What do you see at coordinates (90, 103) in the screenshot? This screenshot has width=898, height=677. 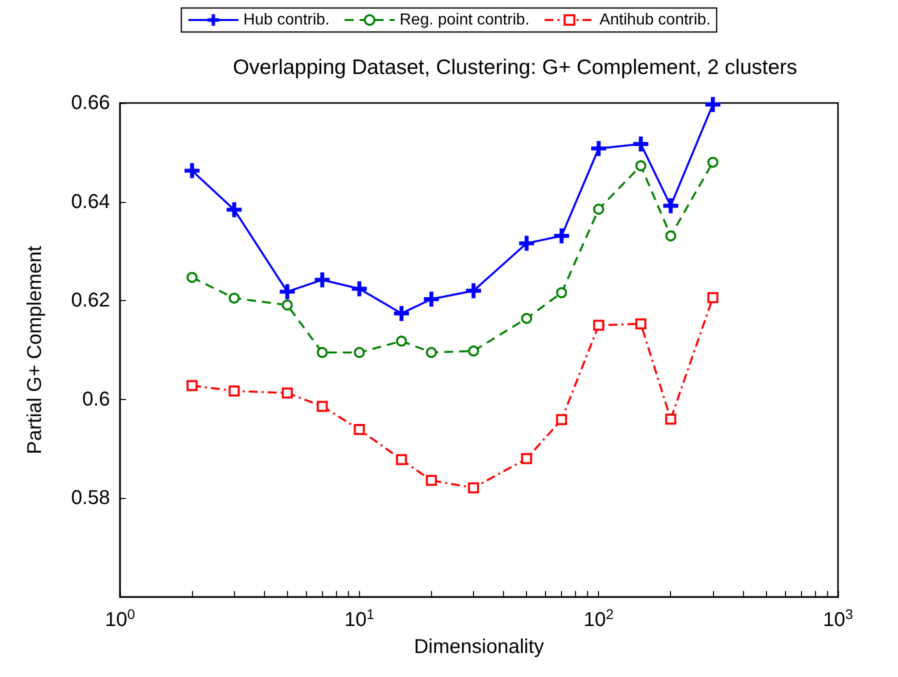 I see `y-tick-label: 0.66` at bounding box center [90, 103].